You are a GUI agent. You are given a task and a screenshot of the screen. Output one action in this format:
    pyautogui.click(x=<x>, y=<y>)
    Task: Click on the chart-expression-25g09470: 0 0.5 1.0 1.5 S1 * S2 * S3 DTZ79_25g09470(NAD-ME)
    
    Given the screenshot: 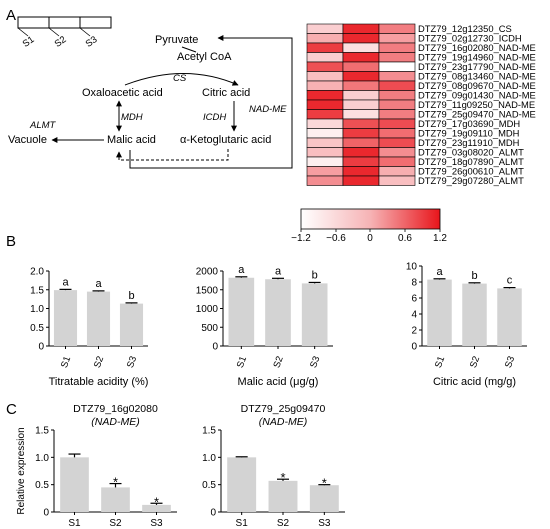 What is the action you would take?
    pyautogui.click(x=273, y=466)
    